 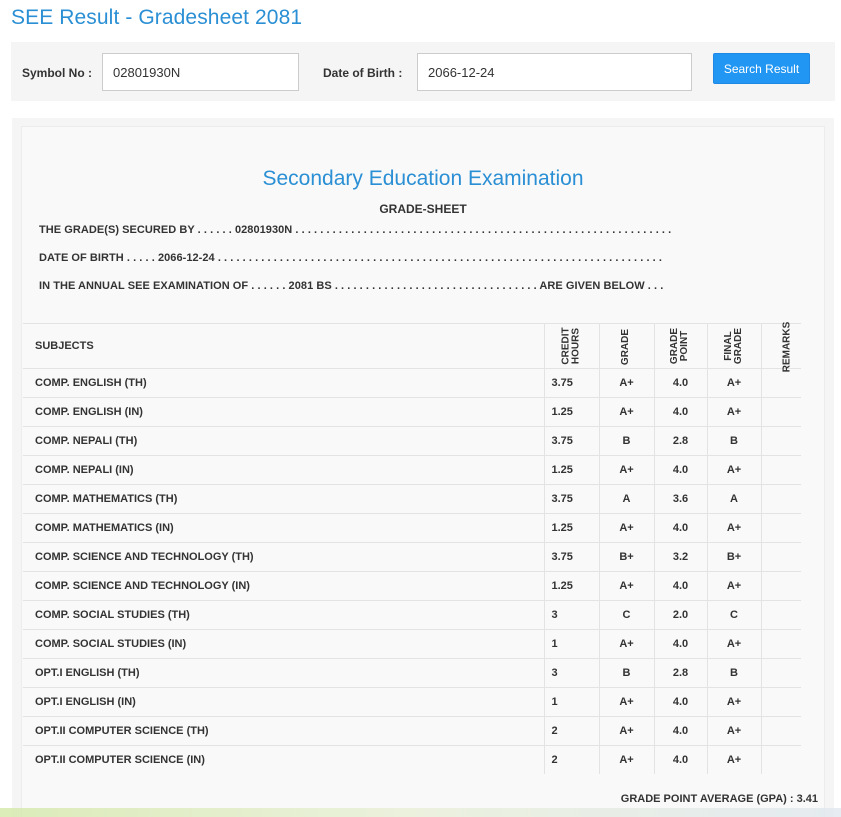 I want to click on grade-point-header: GRADE POINT, so click(x=680, y=346).